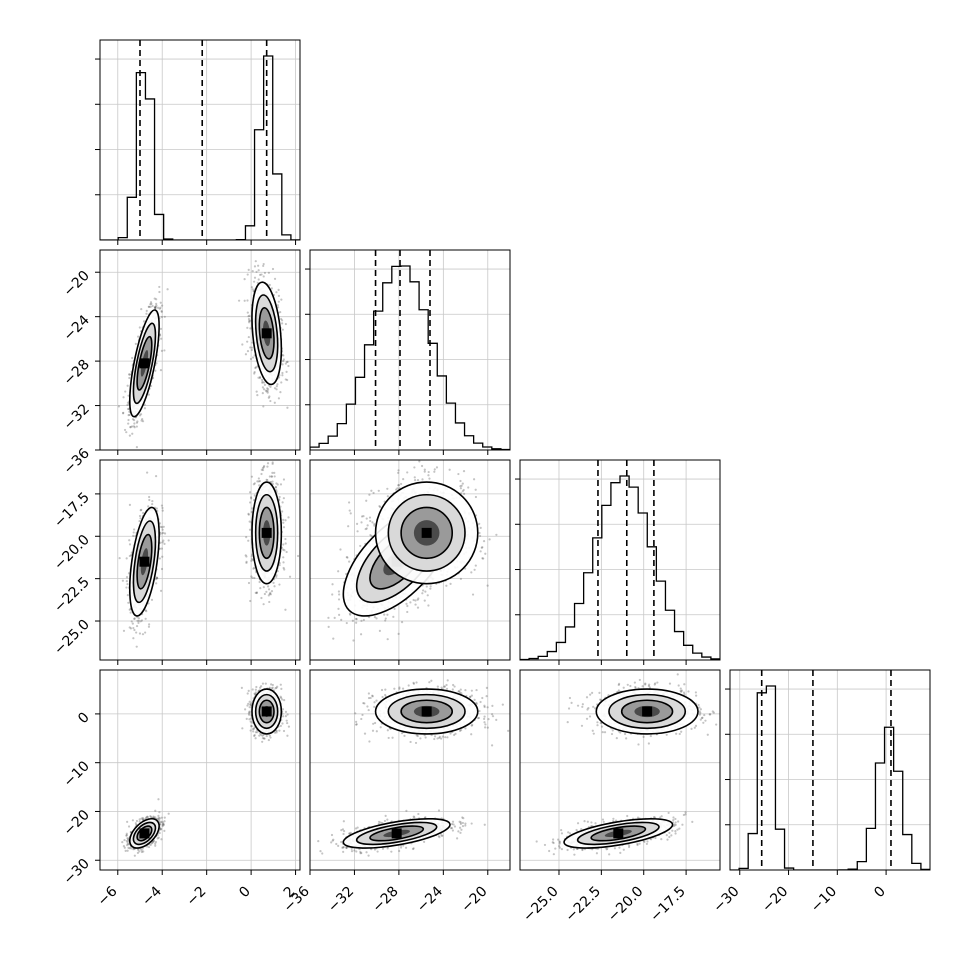 The image size is (970, 970). I want to click on y-tick-label: −17.5, so click(72, 510).